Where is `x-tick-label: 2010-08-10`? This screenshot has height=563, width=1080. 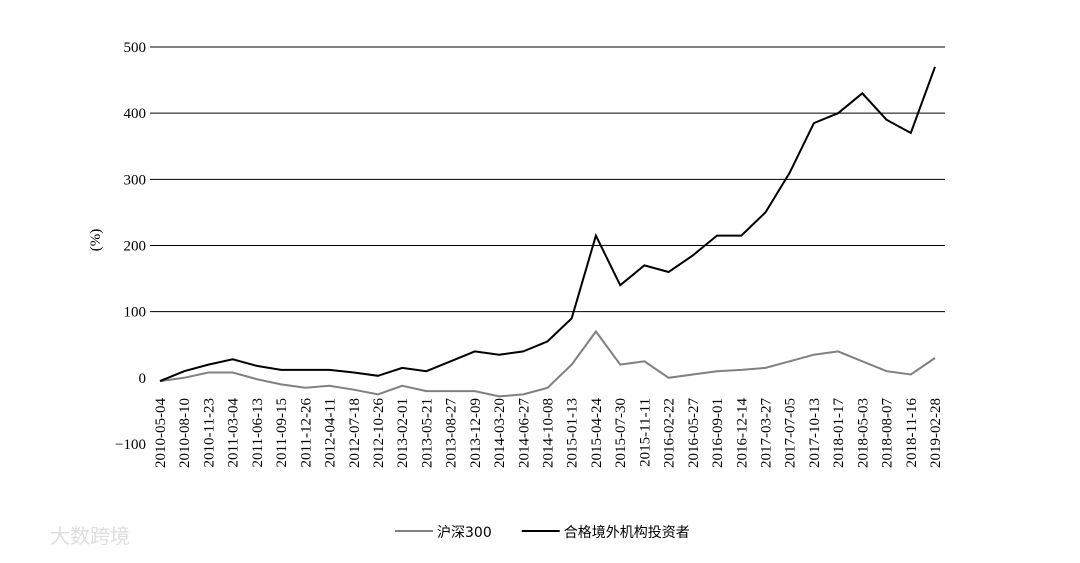
x-tick-label: 2010-08-10 is located at coordinates (185, 433).